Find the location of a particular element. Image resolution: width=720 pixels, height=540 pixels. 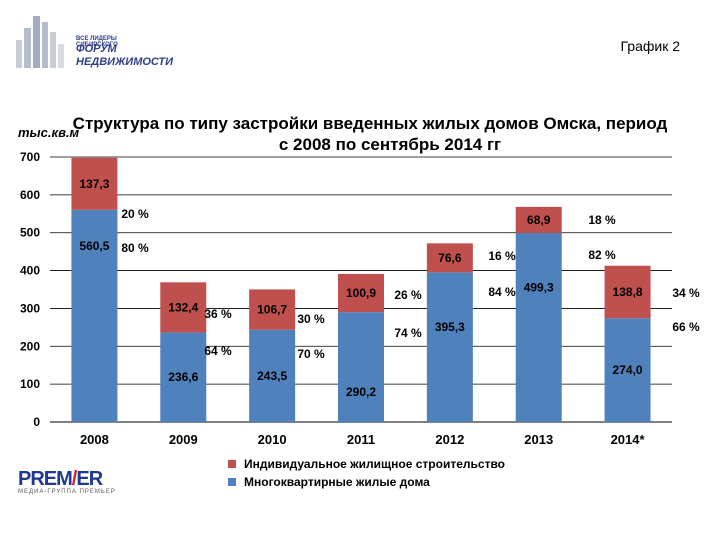

data-label-multi: 243,5 is located at coordinates (272, 376).